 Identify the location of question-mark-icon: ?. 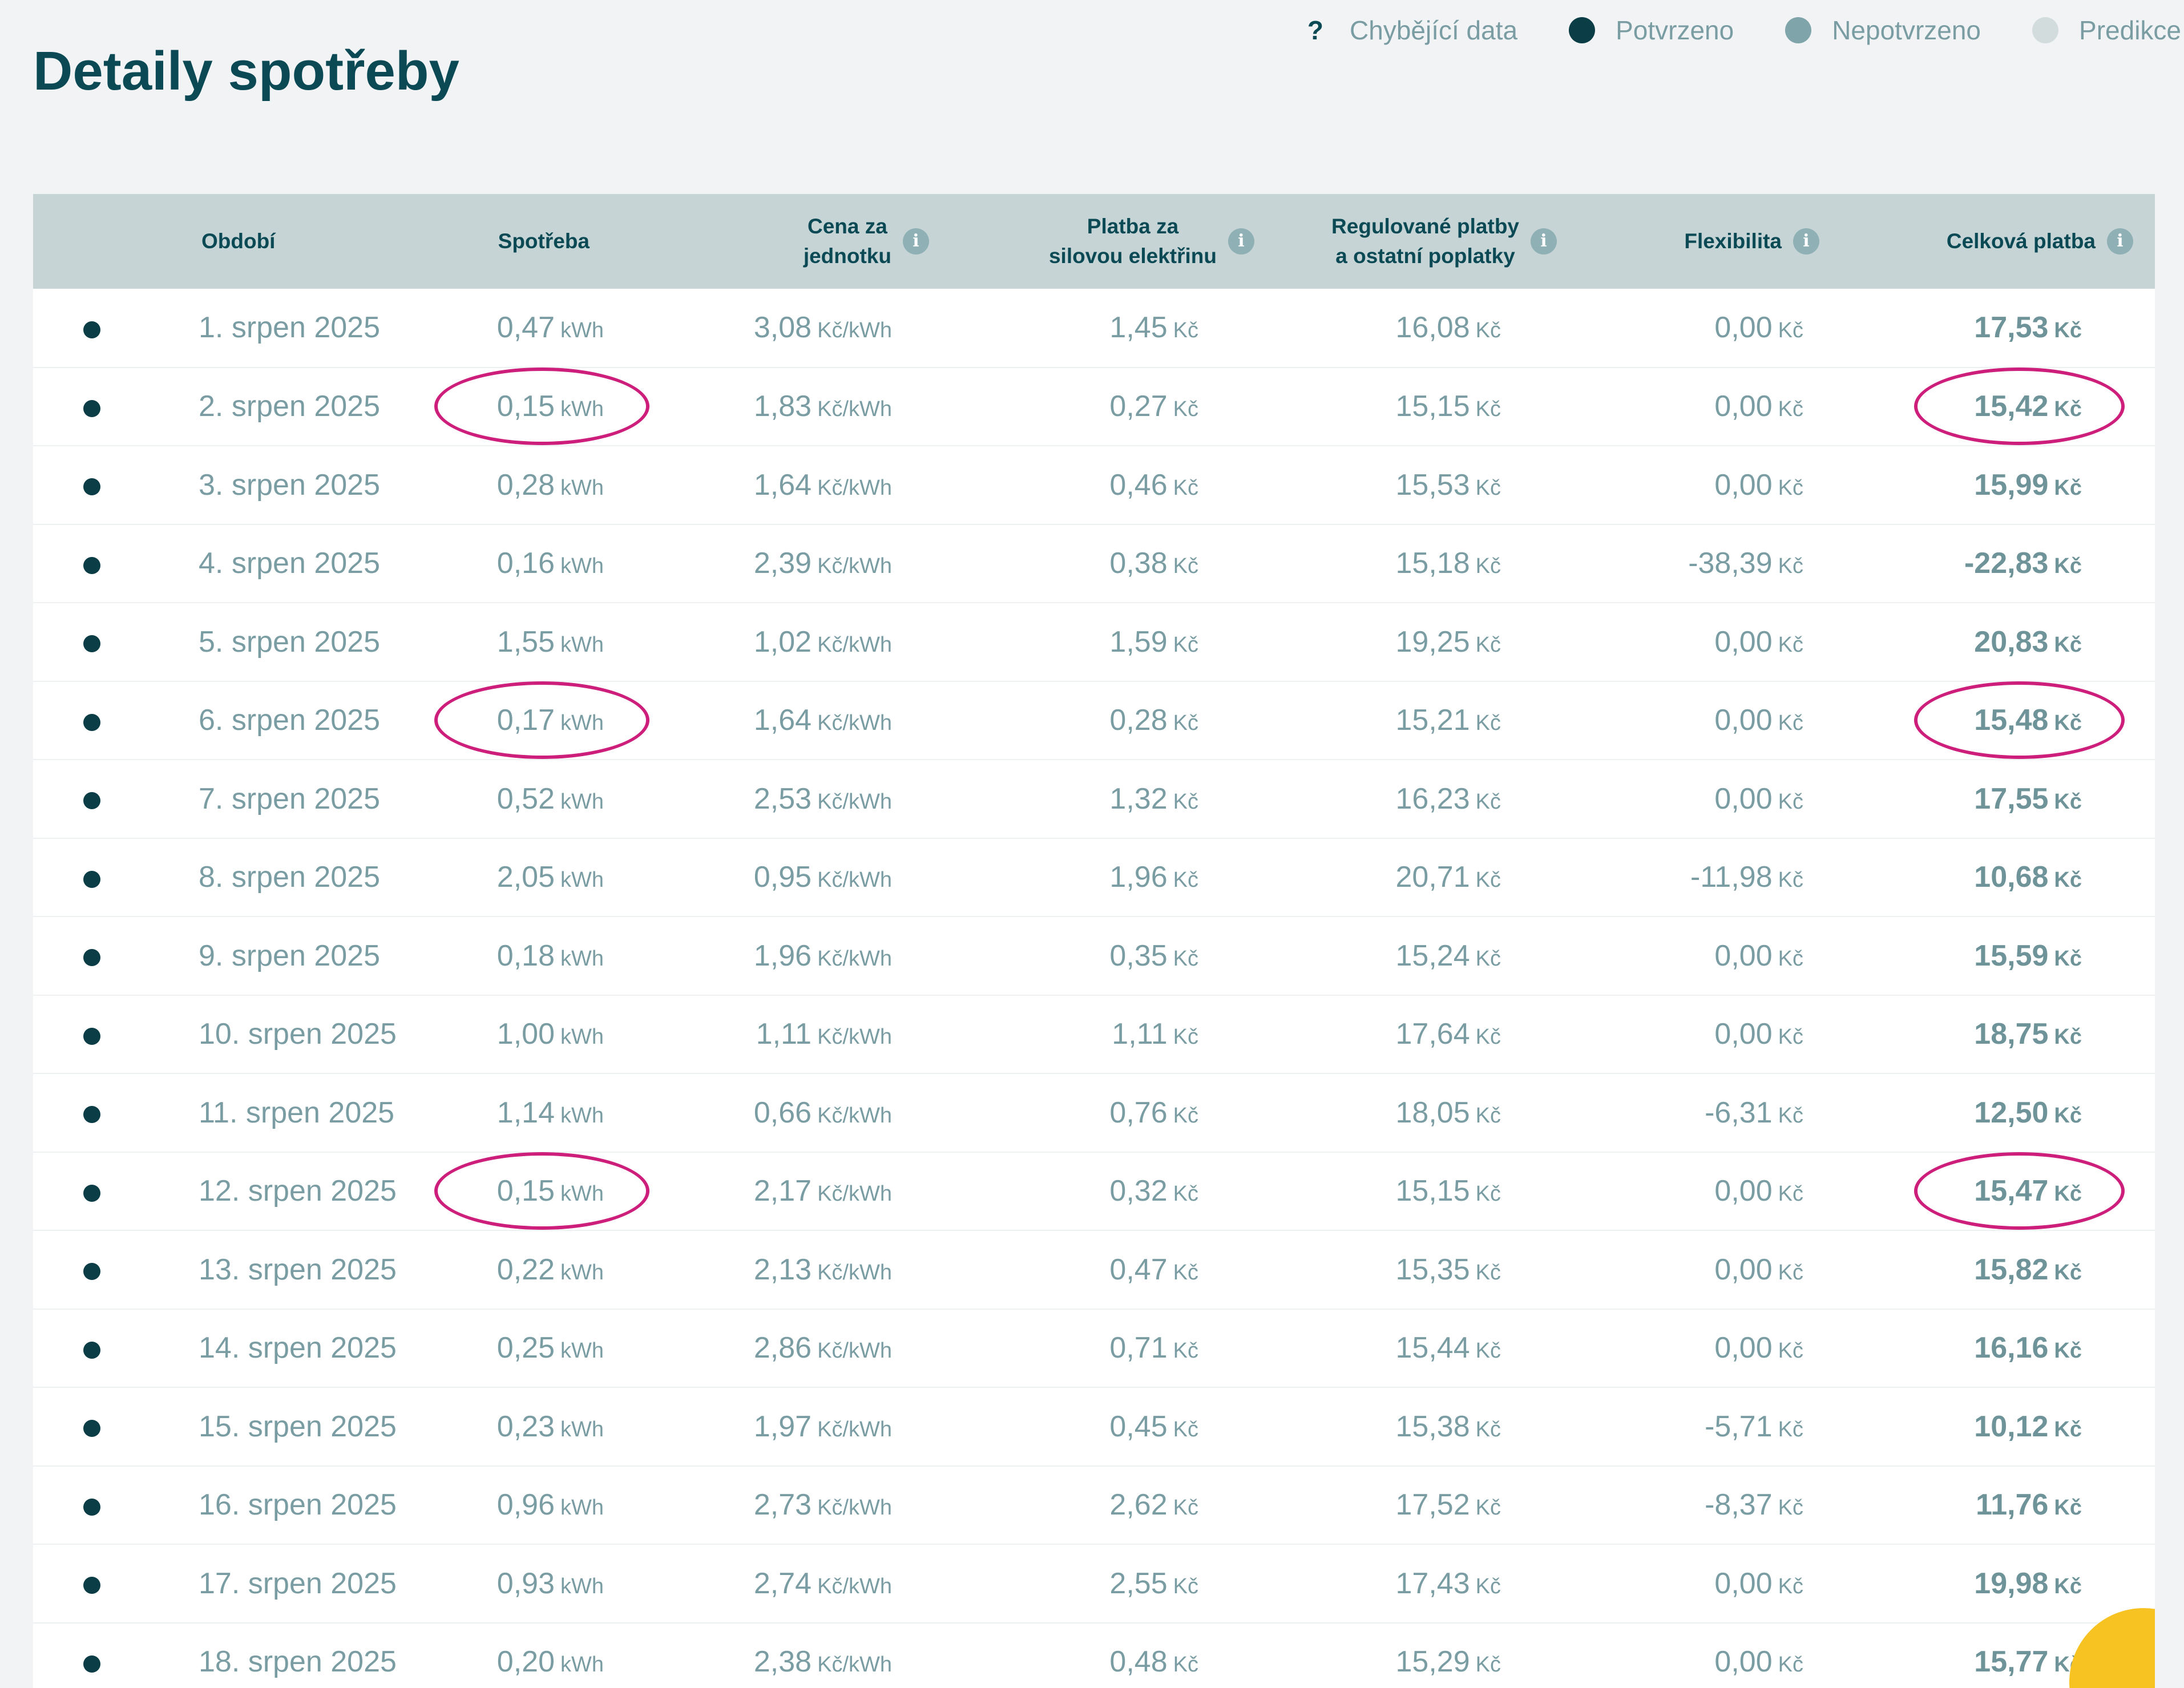
(1315, 30).